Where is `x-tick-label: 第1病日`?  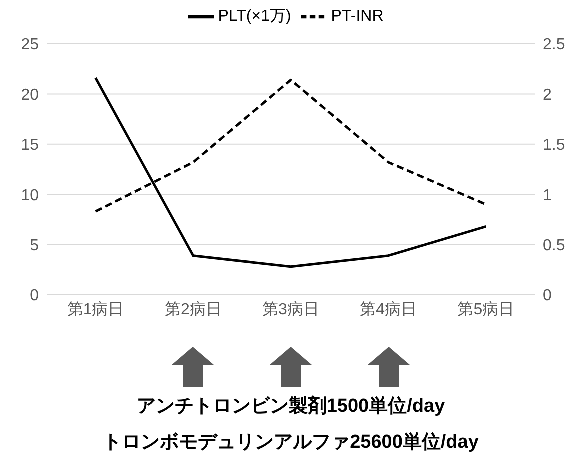
x-tick-label: 第1病日 is located at coordinates (95, 309).